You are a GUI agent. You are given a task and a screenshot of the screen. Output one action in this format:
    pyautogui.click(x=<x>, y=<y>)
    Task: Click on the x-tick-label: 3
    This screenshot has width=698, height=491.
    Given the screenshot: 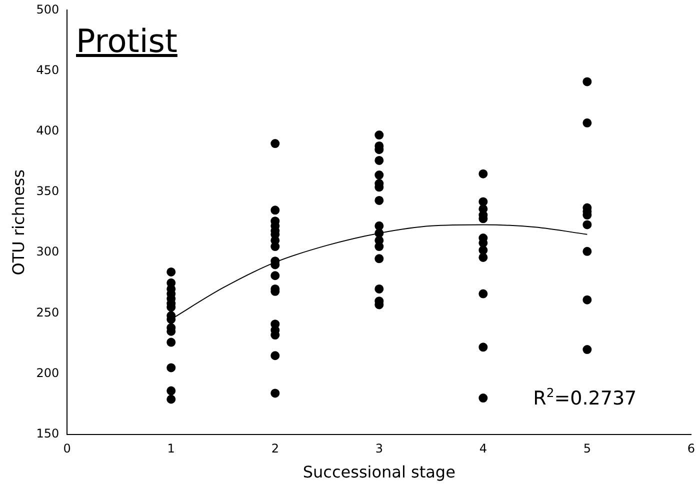 What is the action you would take?
    pyautogui.click(x=379, y=449)
    